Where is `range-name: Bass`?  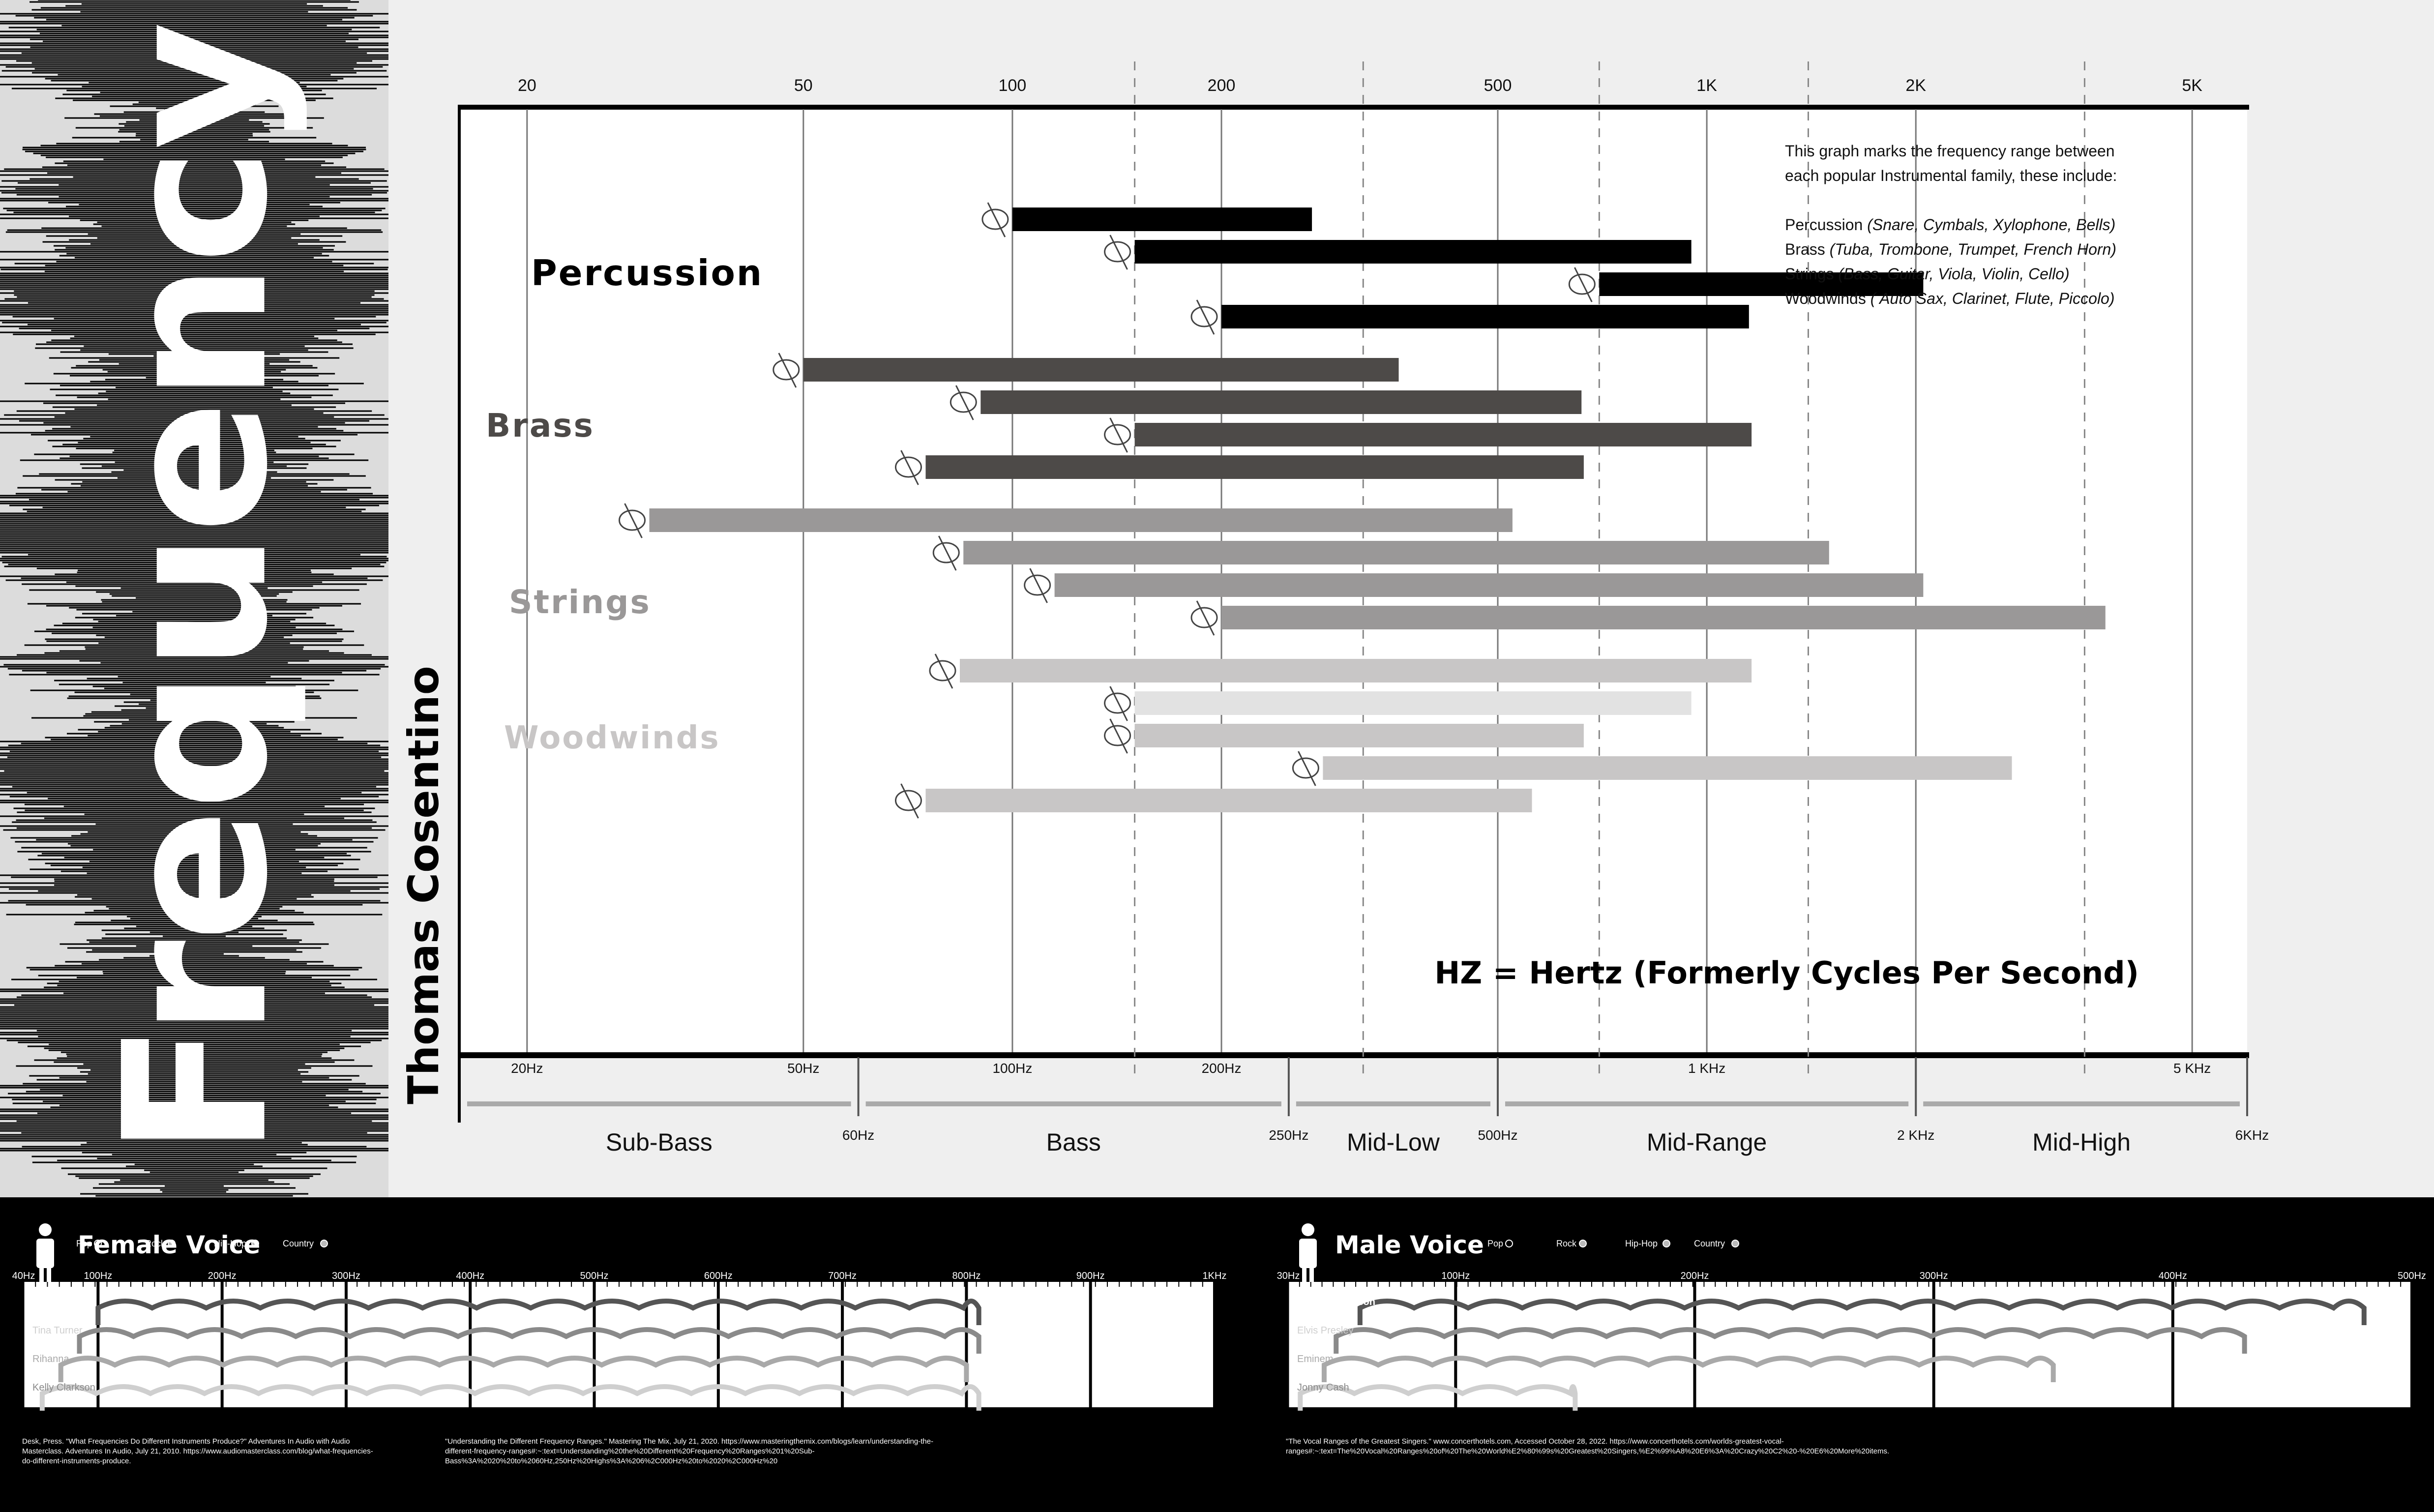 range-name: Bass is located at coordinates (1073, 1142).